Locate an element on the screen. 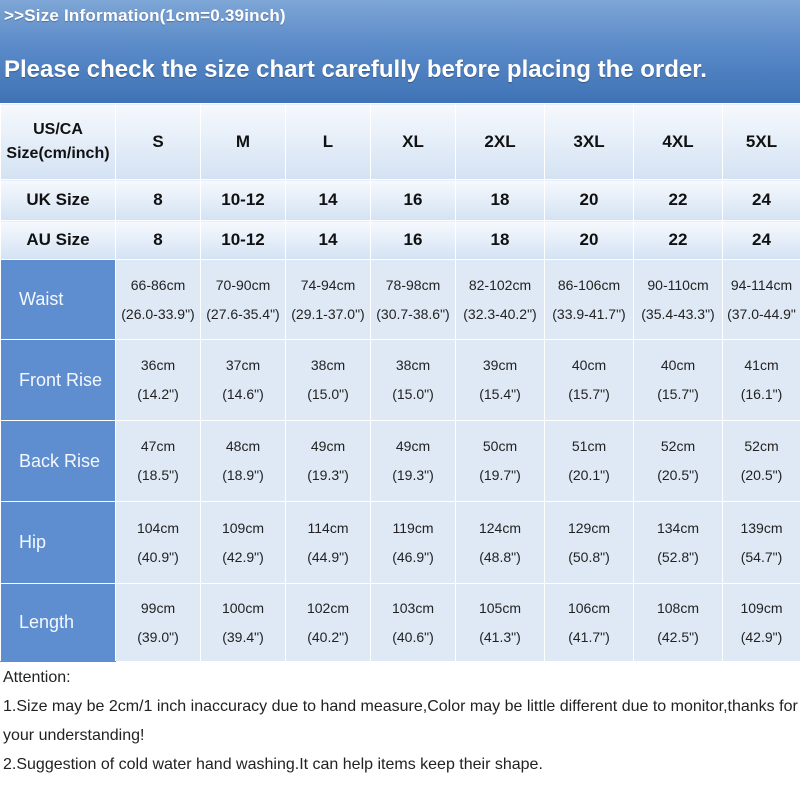 The height and width of the screenshot is (800, 800). measurement-cell: 86-106cm (33.9-41.7") is located at coordinates (589, 299).